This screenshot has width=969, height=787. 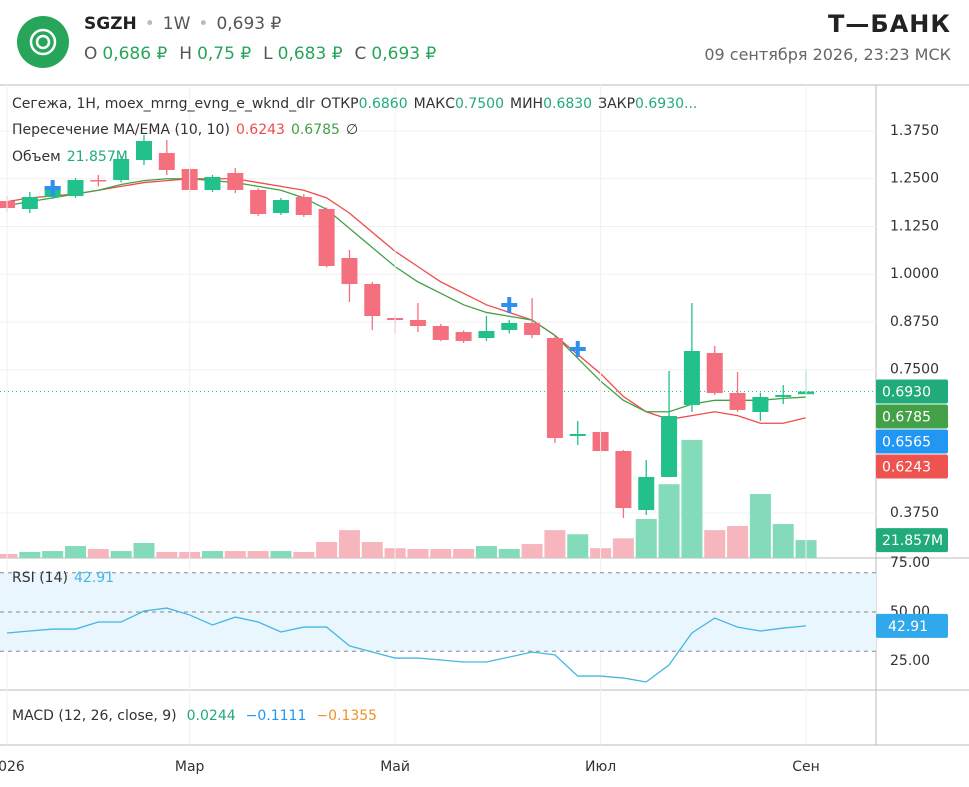 I want to click on rsi-badge-label: 42.91, so click(x=908, y=627).